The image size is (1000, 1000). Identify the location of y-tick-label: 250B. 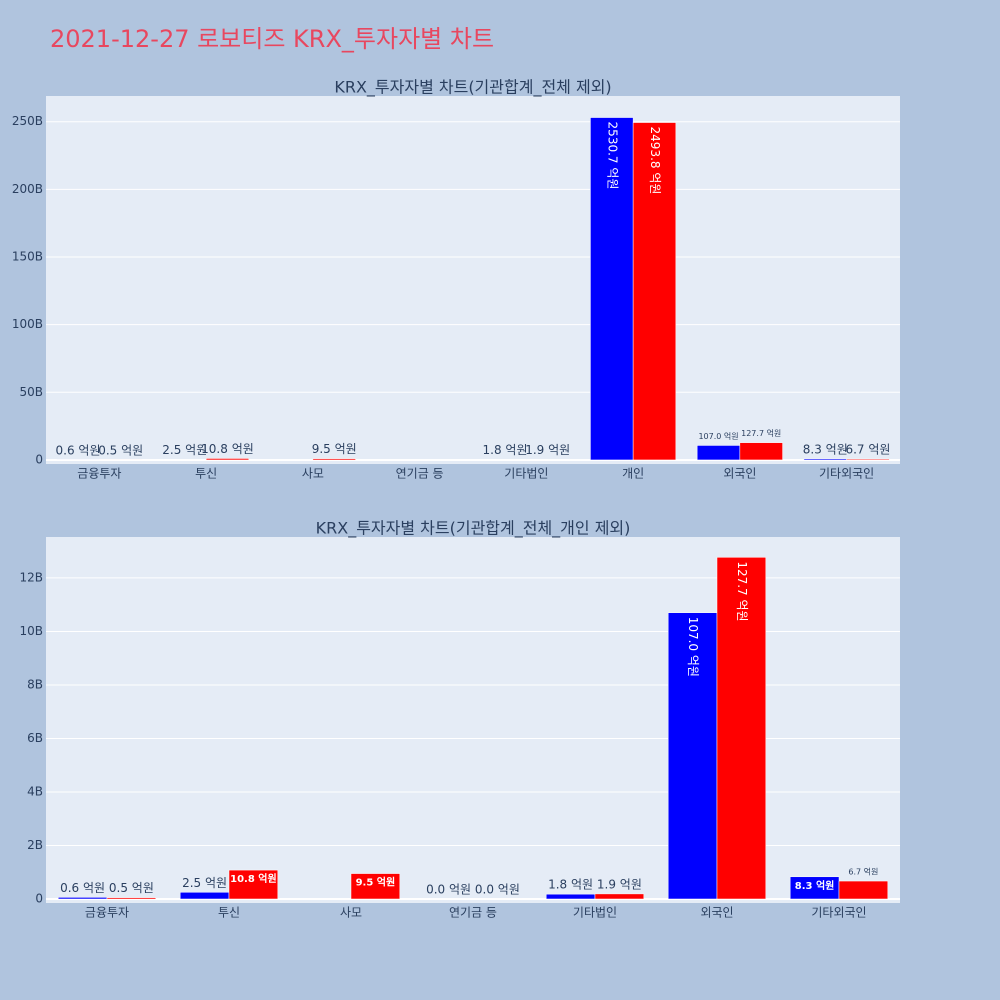
(27, 121).